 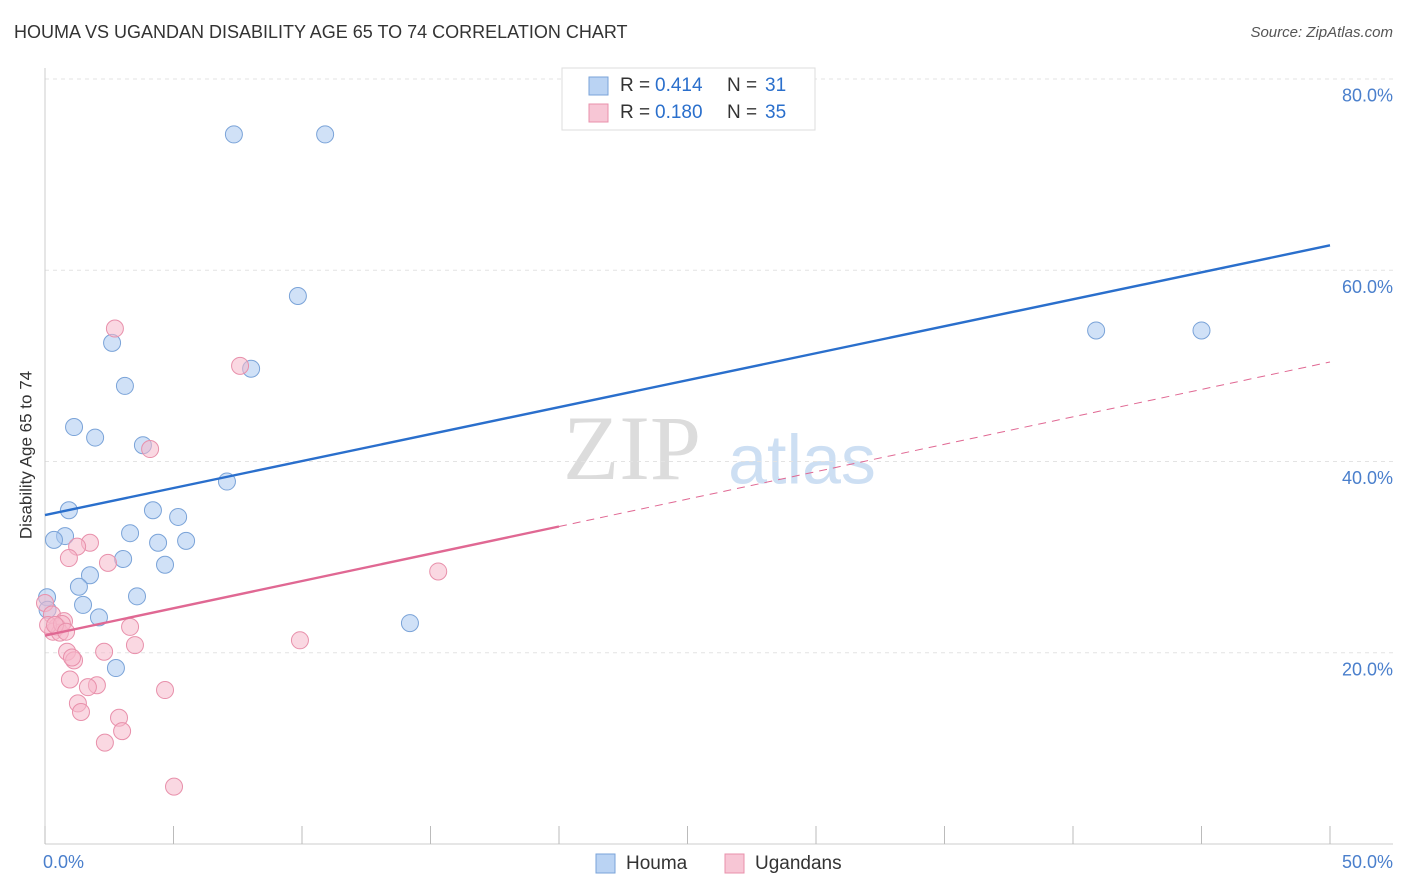 I want to click on legend-r-value: 0.180, so click(x=679, y=112).